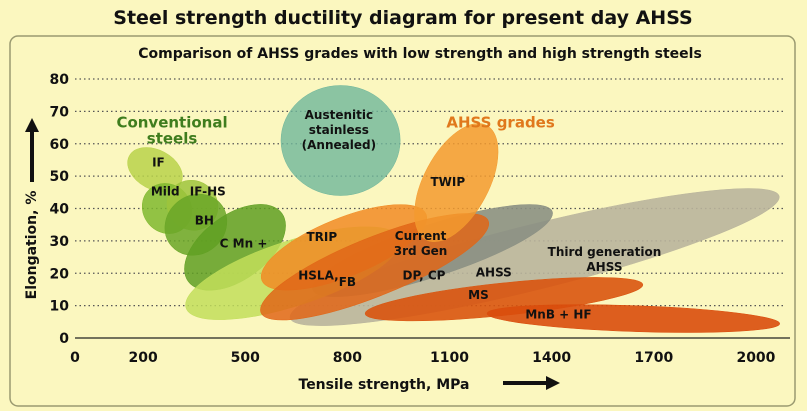 This screenshot has width=807, height=411. Describe the element at coordinates (75, 358) in the screenshot. I see `x-tick-label: 0` at that location.